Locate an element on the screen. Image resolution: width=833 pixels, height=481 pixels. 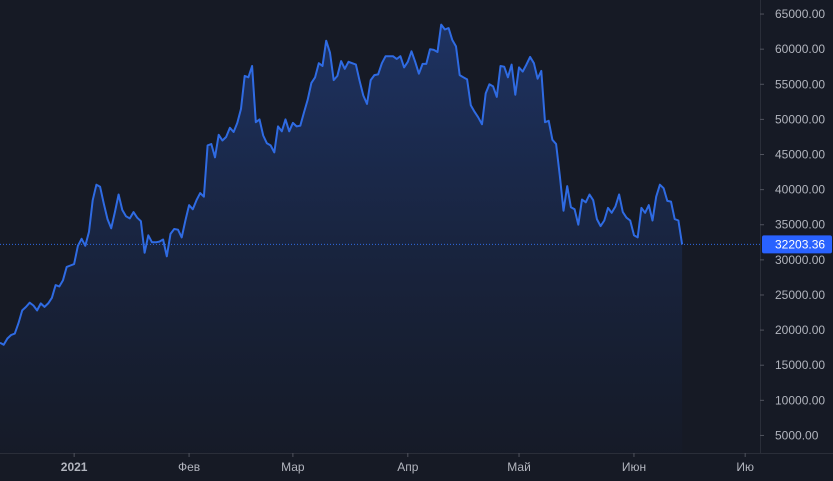
y-tick-label: 65000.00 is located at coordinates (800, 14).